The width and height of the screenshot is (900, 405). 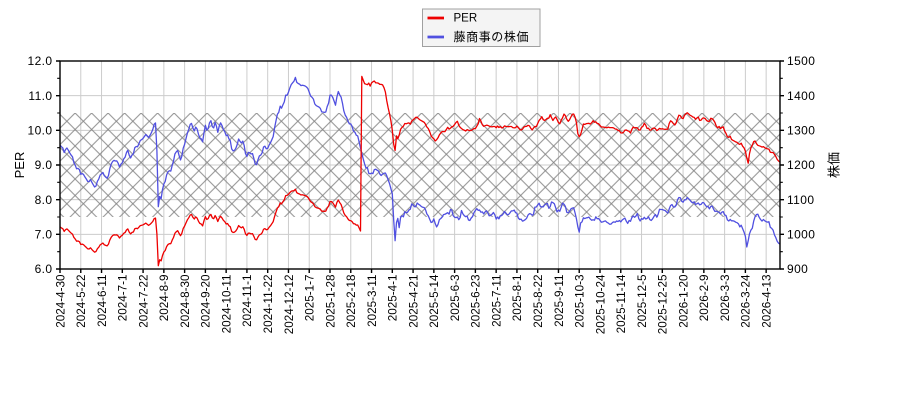 I want to click on svg-text: 1500, so click(x=801, y=61).